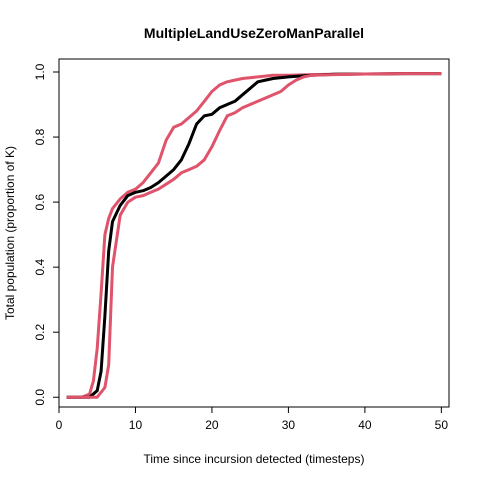 The image size is (480, 480). What do you see at coordinates (442, 425) in the screenshot?
I see `x-tick-label: 50` at bounding box center [442, 425].